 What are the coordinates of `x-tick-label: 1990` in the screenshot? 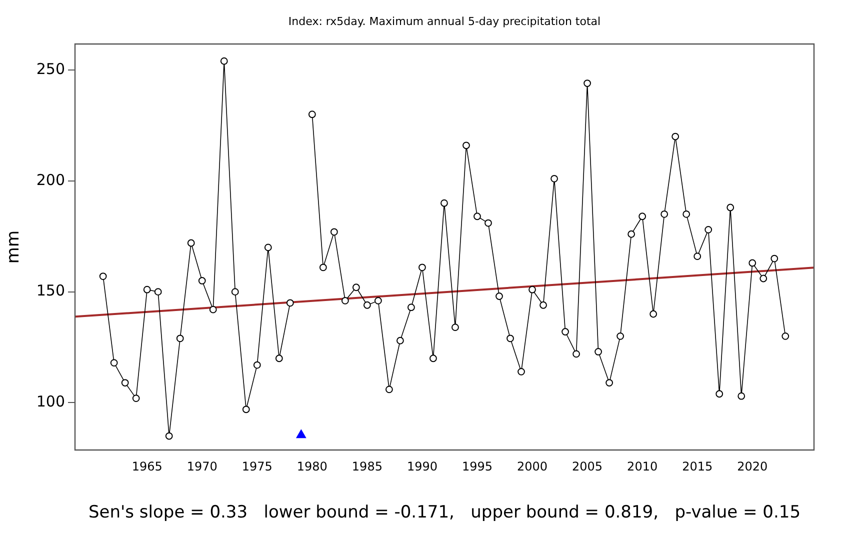 It's located at (422, 466).